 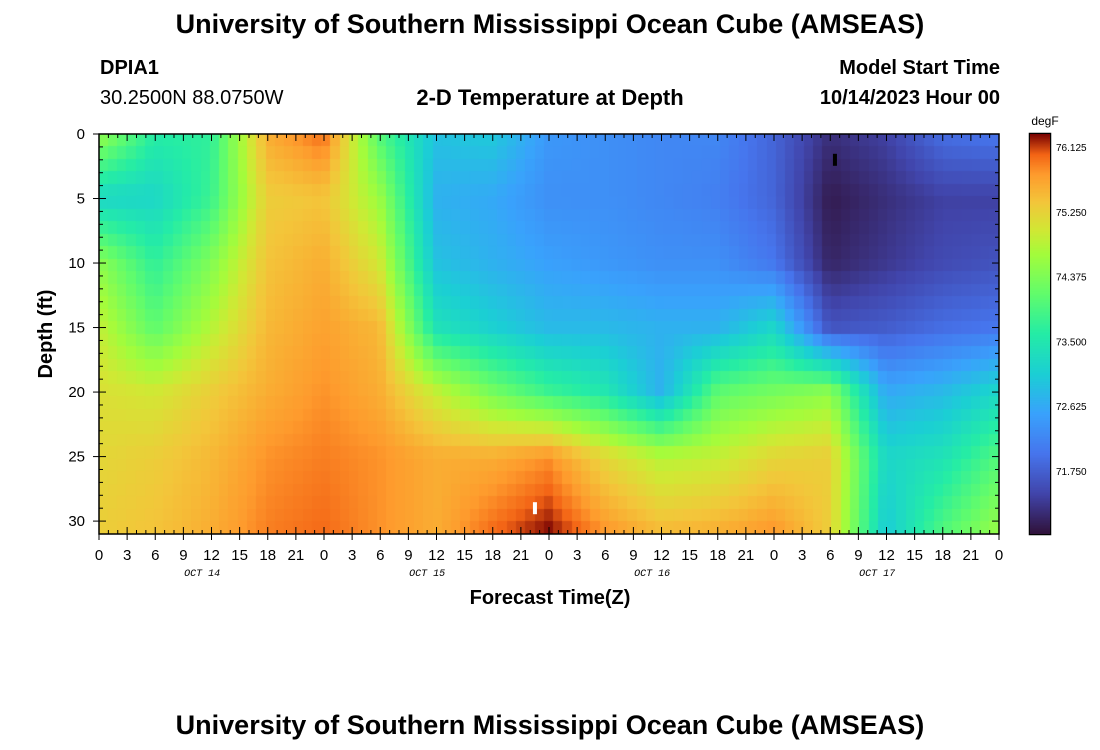 What do you see at coordinates (76, 457) in the screenshot?
I see `y-tick-label: 25` at bounding box center [76, 457].